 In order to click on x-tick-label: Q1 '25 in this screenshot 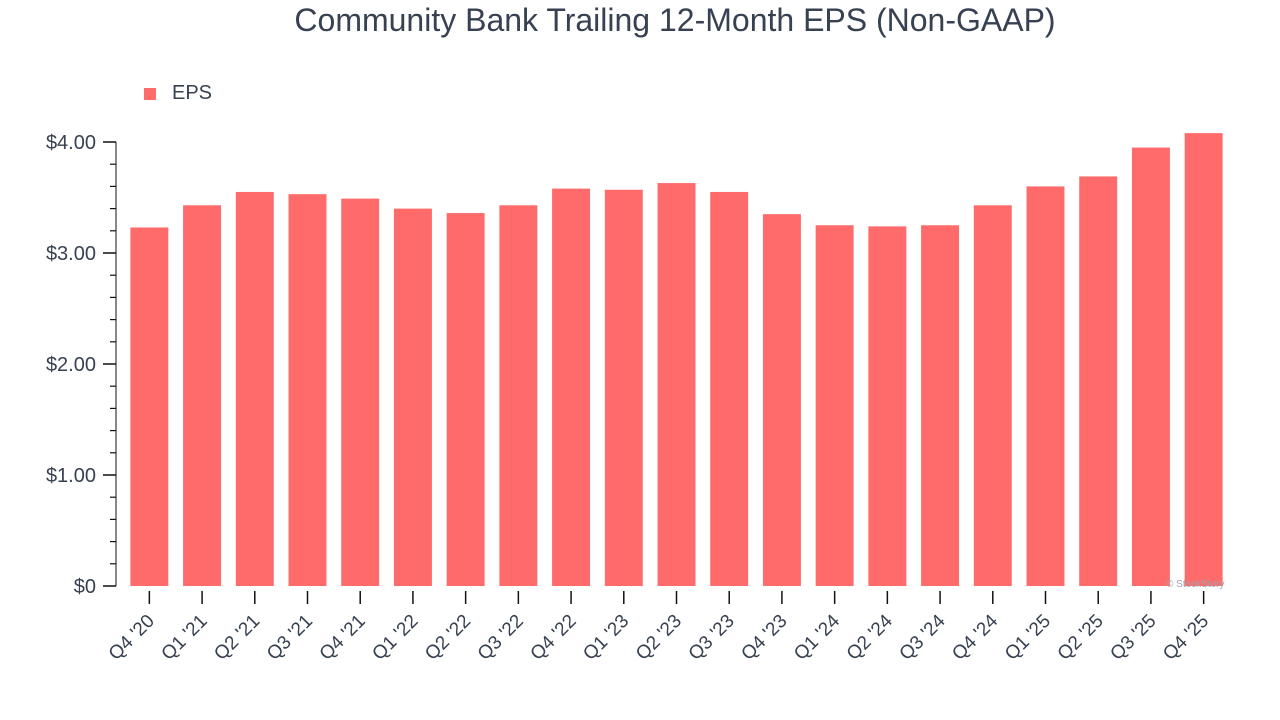, I will do `click(1028, 638)`.